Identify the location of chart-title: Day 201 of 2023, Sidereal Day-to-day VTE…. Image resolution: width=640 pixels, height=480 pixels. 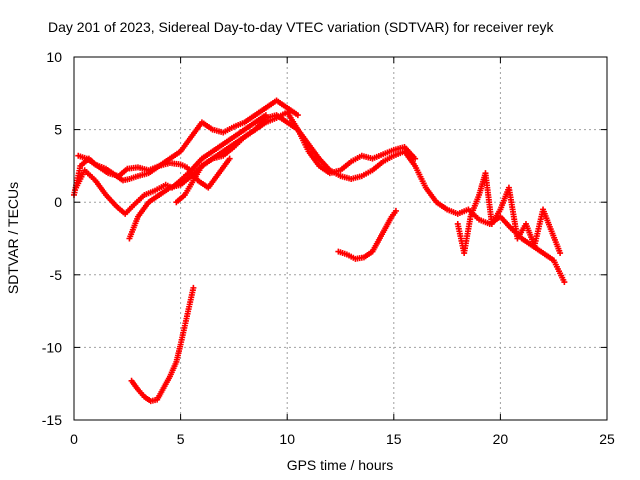
(301, 27).